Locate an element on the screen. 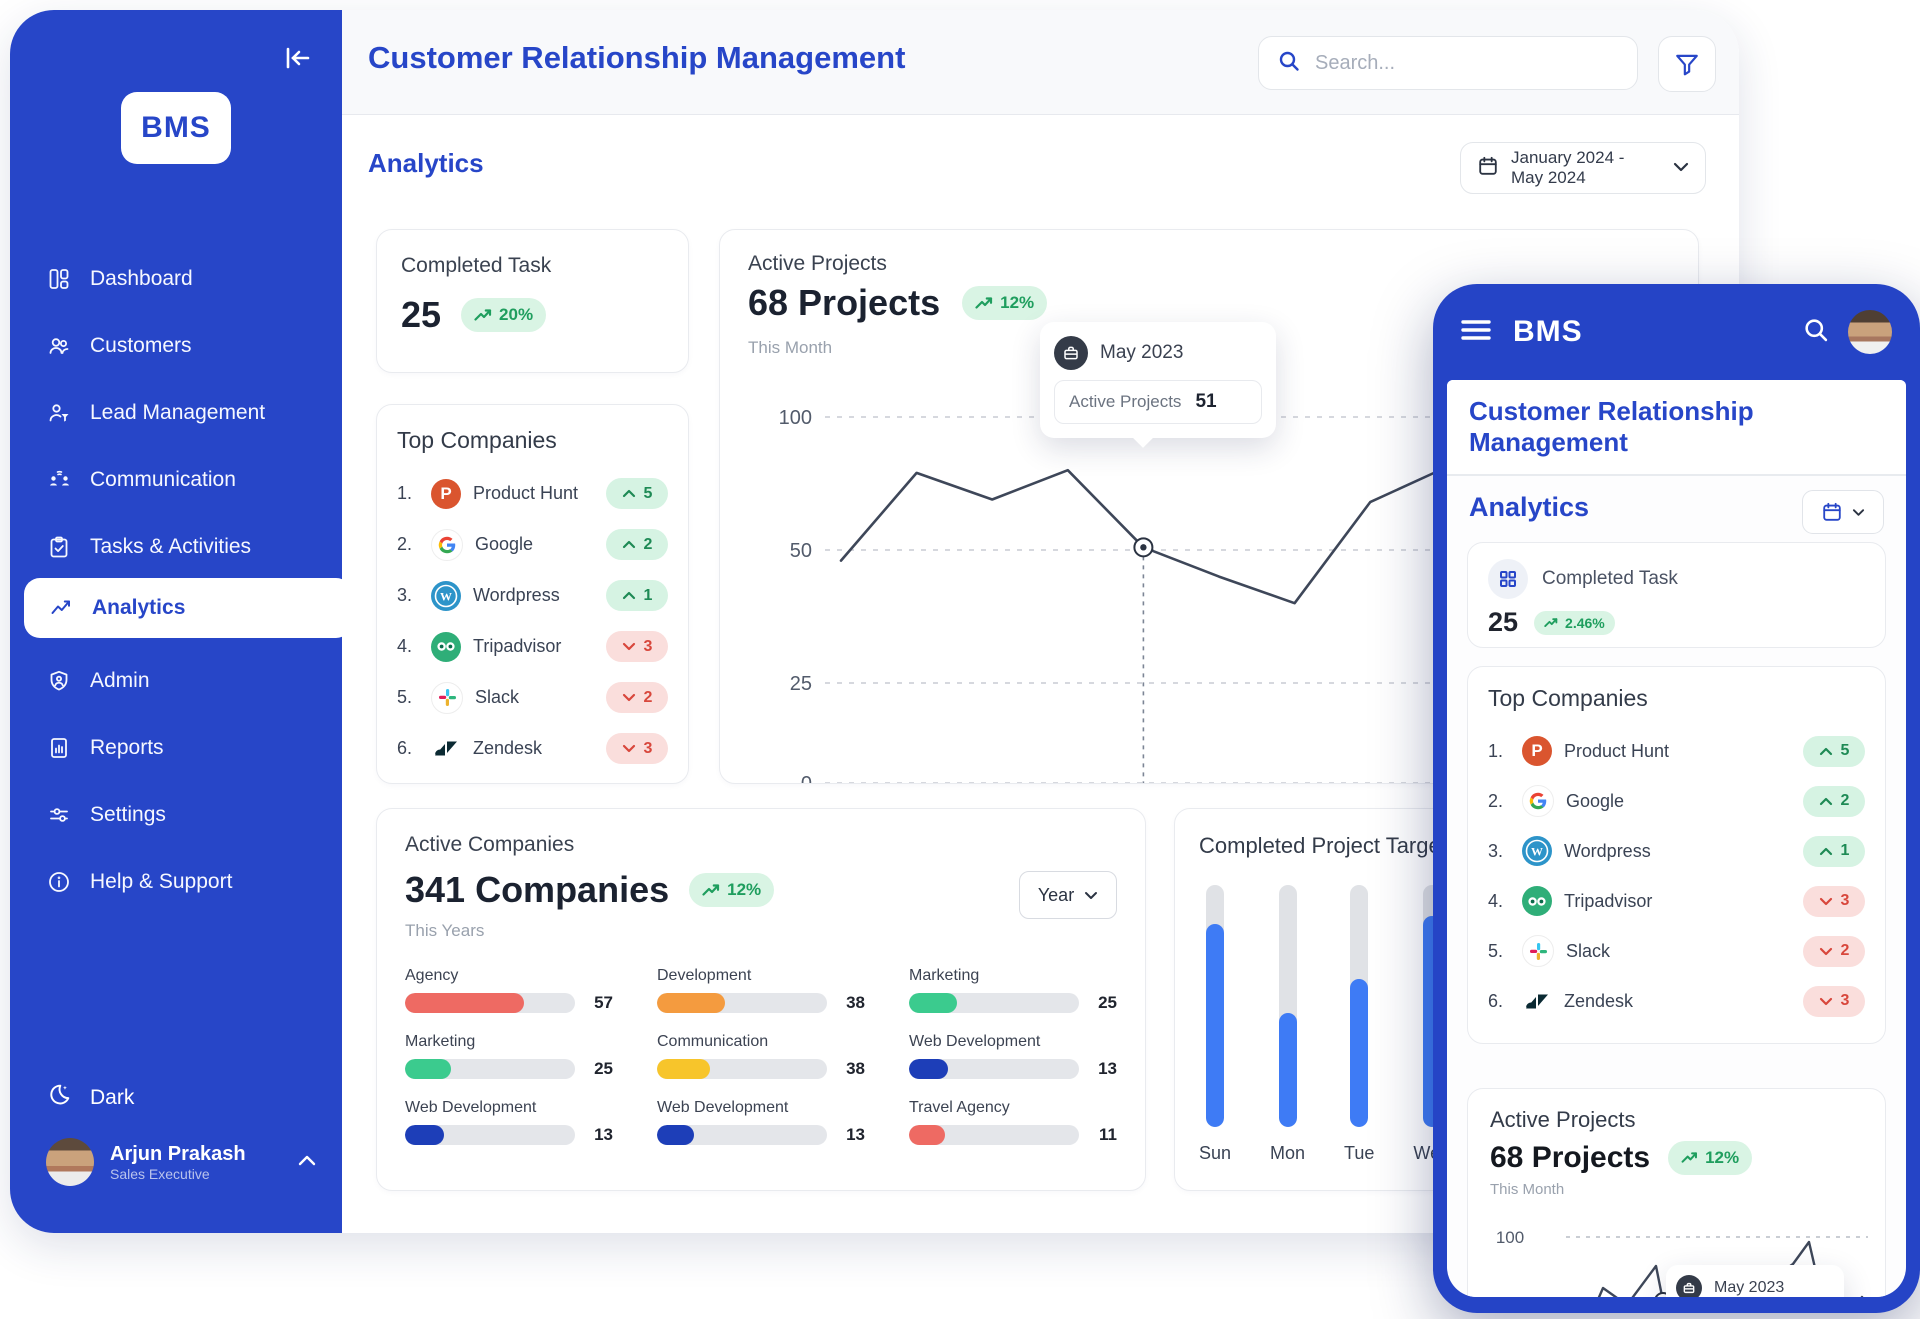 Image resolution: width=1920 pixels, height=1319 pixels. day-label: Tue is located at coordinates (1359, 1153).